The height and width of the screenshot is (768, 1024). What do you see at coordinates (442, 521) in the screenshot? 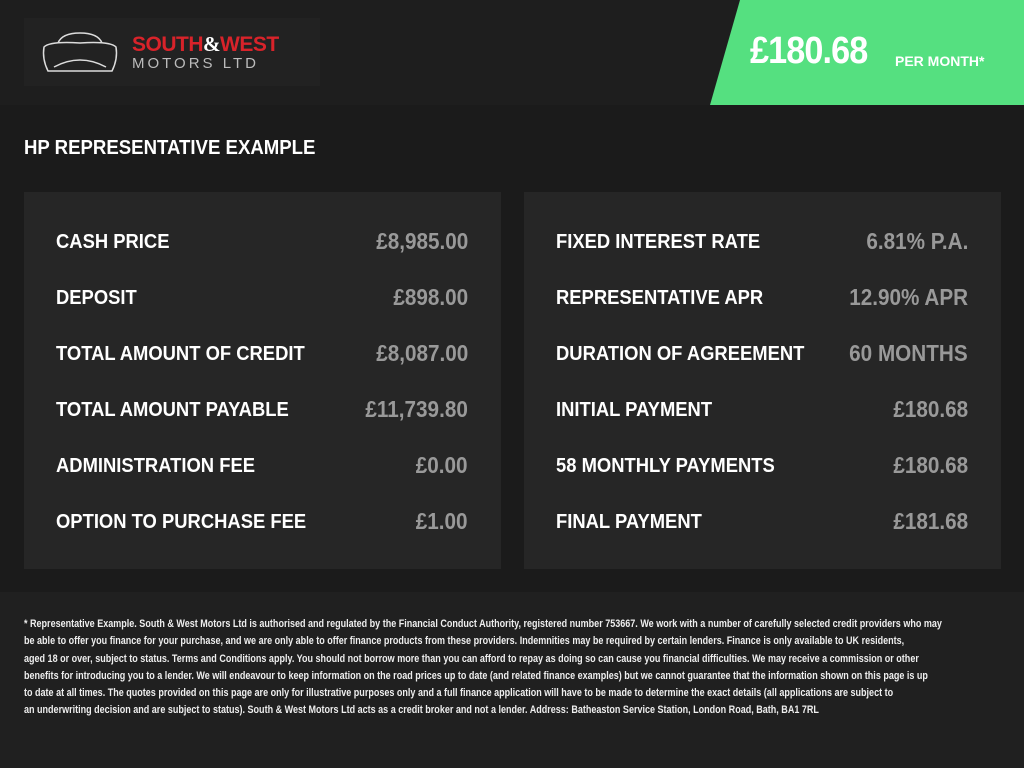
I see `finance-value: £1.00` at bounding box center [442, 521].